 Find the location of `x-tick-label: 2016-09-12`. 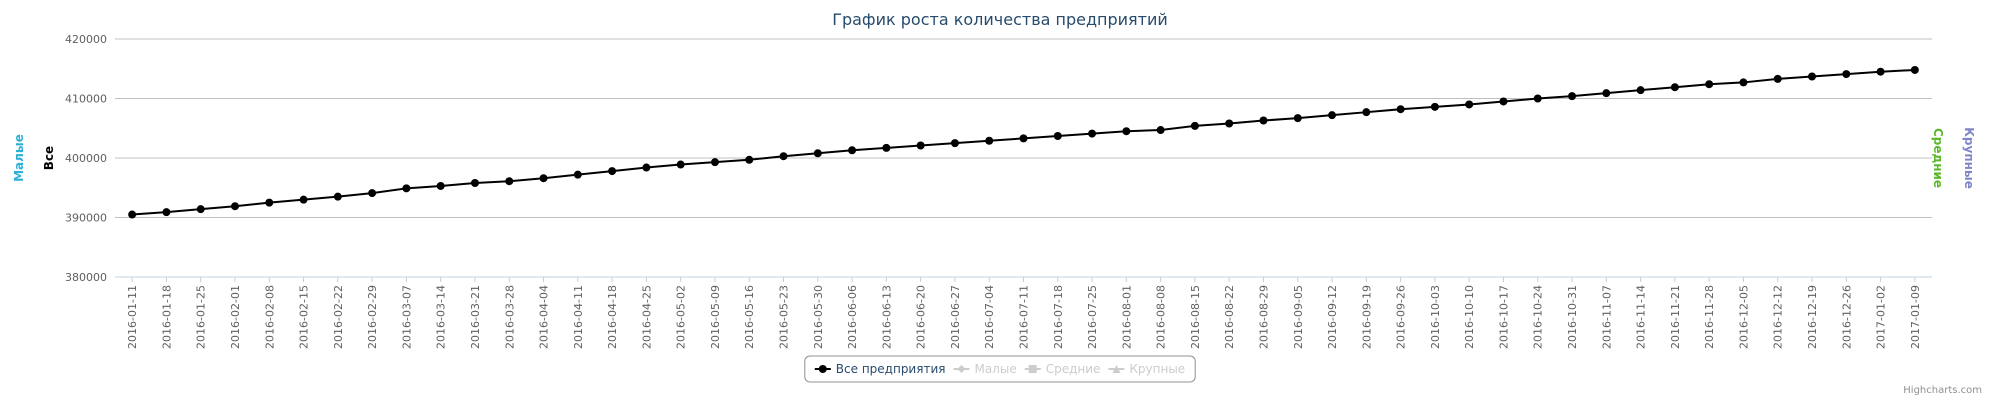

x-tick-label: 2016-09-12 is located at coordinates (1332, 317).